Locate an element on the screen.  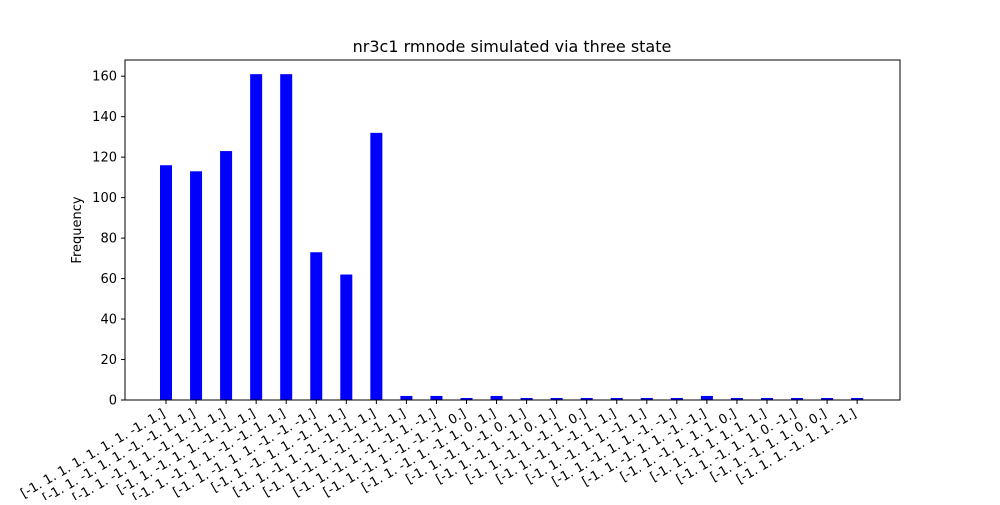
y-tick-label-8: 160 is located at coordinates (104, 77).